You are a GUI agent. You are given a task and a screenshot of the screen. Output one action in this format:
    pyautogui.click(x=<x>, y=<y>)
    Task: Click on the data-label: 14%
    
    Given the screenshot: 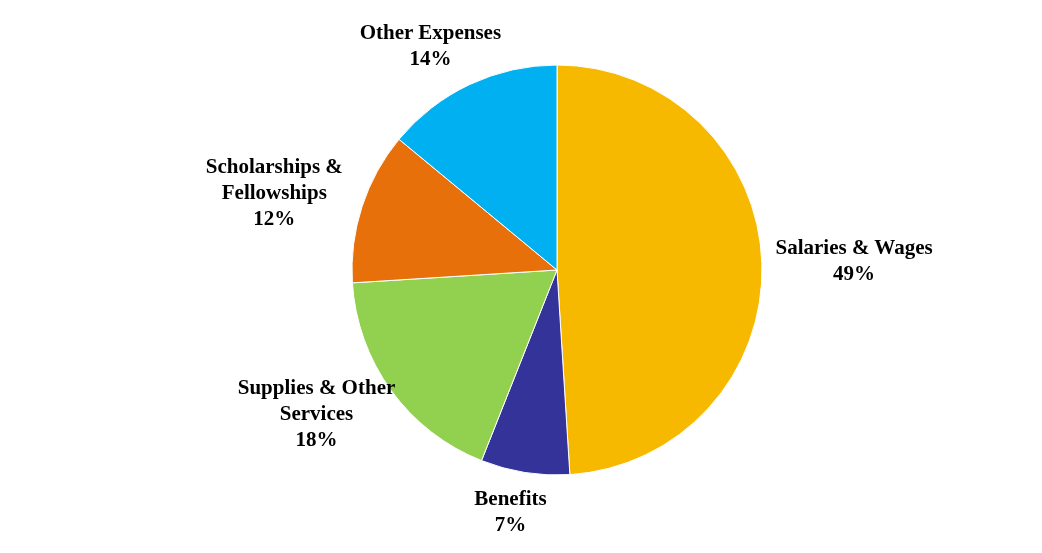 What is the action you would take?
    pyautogui.click(x=430, y=58)
    